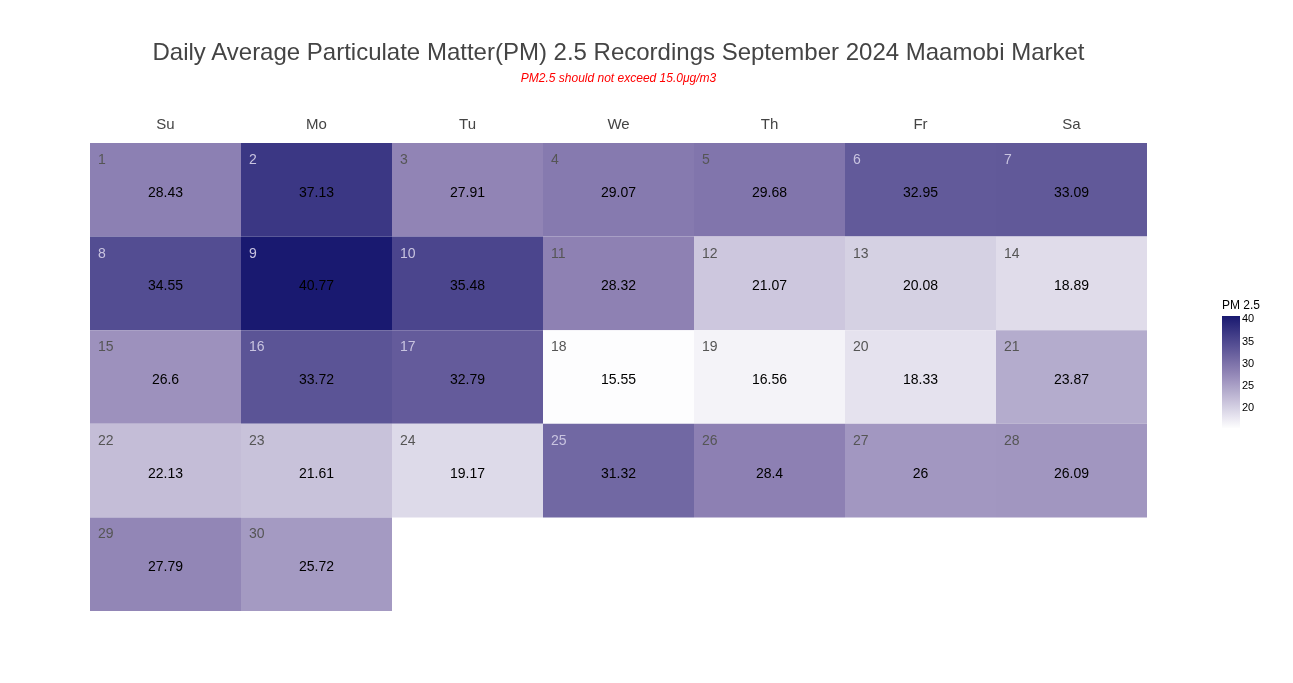 The image size is (1293, 683). Describe the element at coordinates (316, 472) in the screenshot. I see `data-label: 21.61` at that location.